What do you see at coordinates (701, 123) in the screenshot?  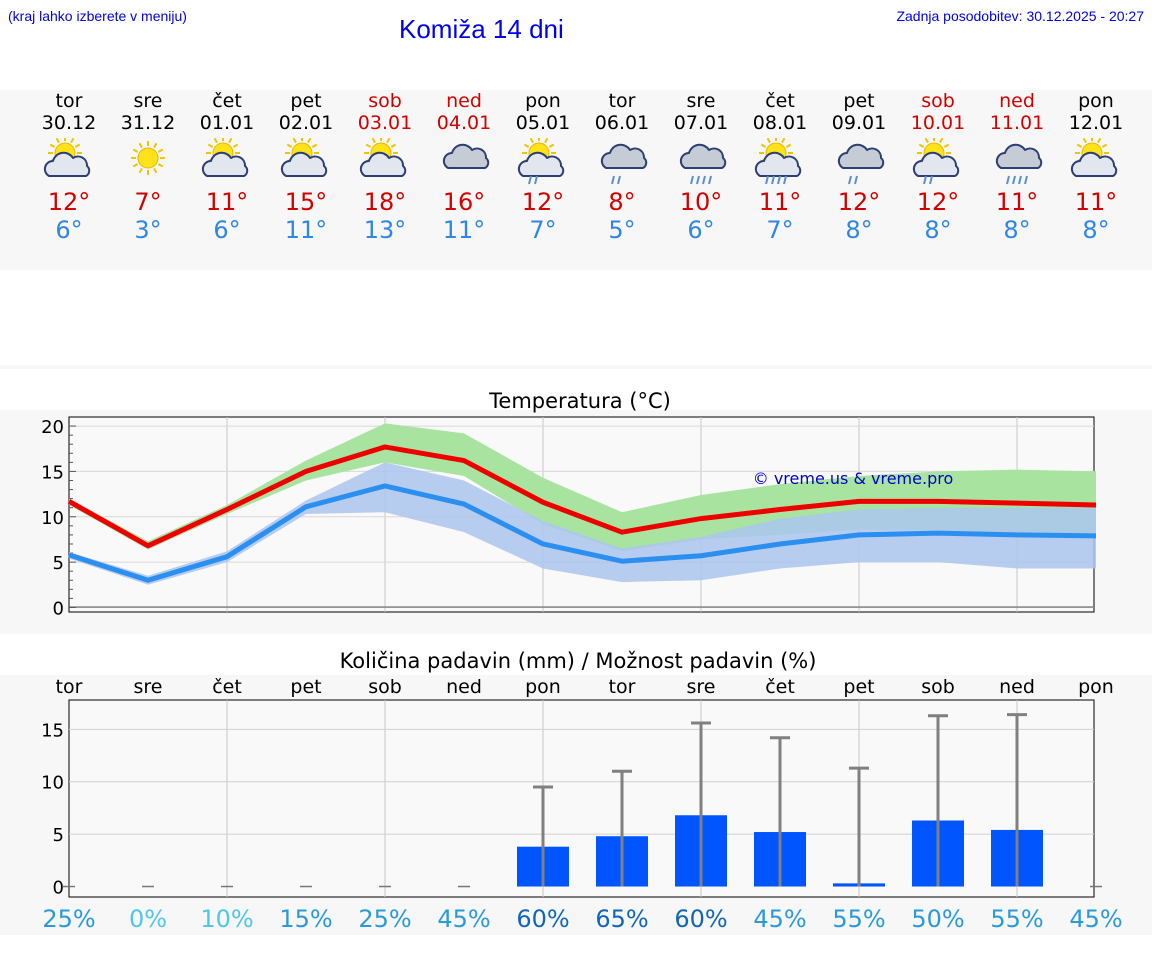 I see `day-date: 07.01` at bounding box center [701, 123].